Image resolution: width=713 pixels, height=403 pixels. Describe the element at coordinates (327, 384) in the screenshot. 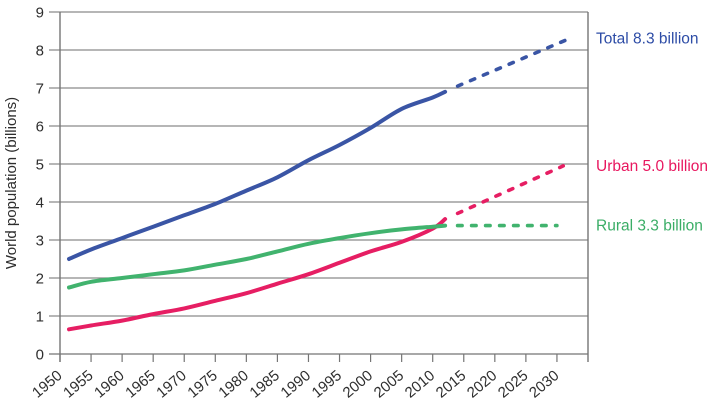

I see `x-tick-label: 1995` at that location.